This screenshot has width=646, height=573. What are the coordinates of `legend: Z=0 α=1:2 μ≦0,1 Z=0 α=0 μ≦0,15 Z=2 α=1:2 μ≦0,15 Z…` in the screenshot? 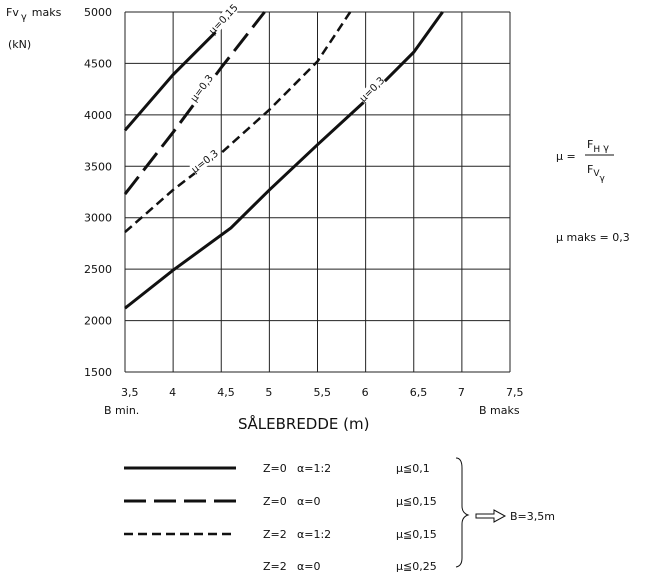 It's located at (280, 517).